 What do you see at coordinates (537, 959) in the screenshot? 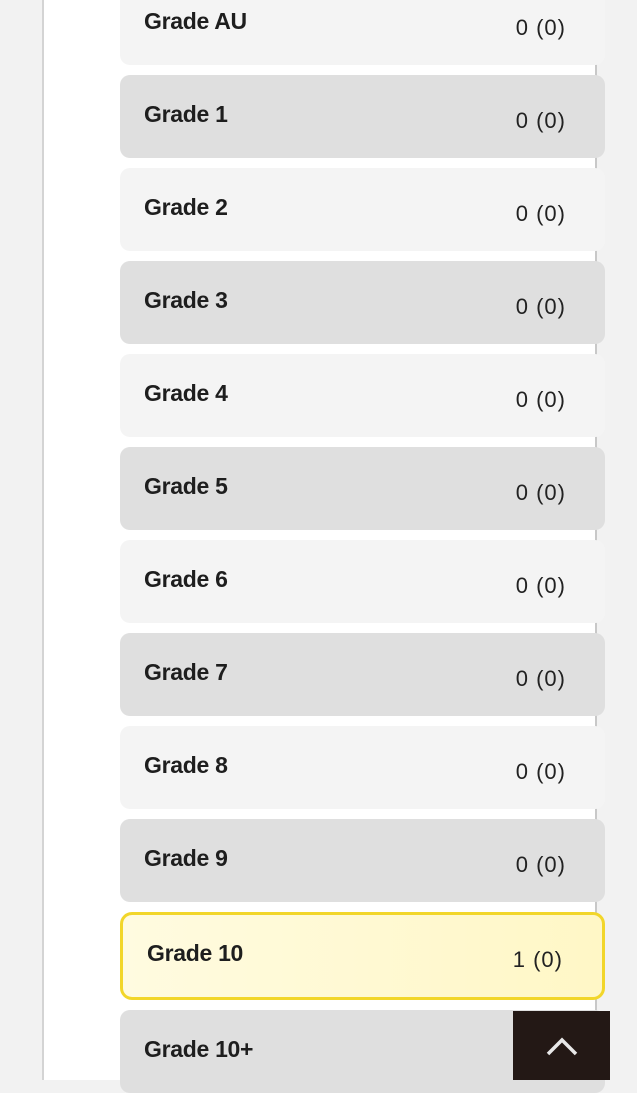
I see `grade-count: 1 (0)` at bounding box center [537, 959].